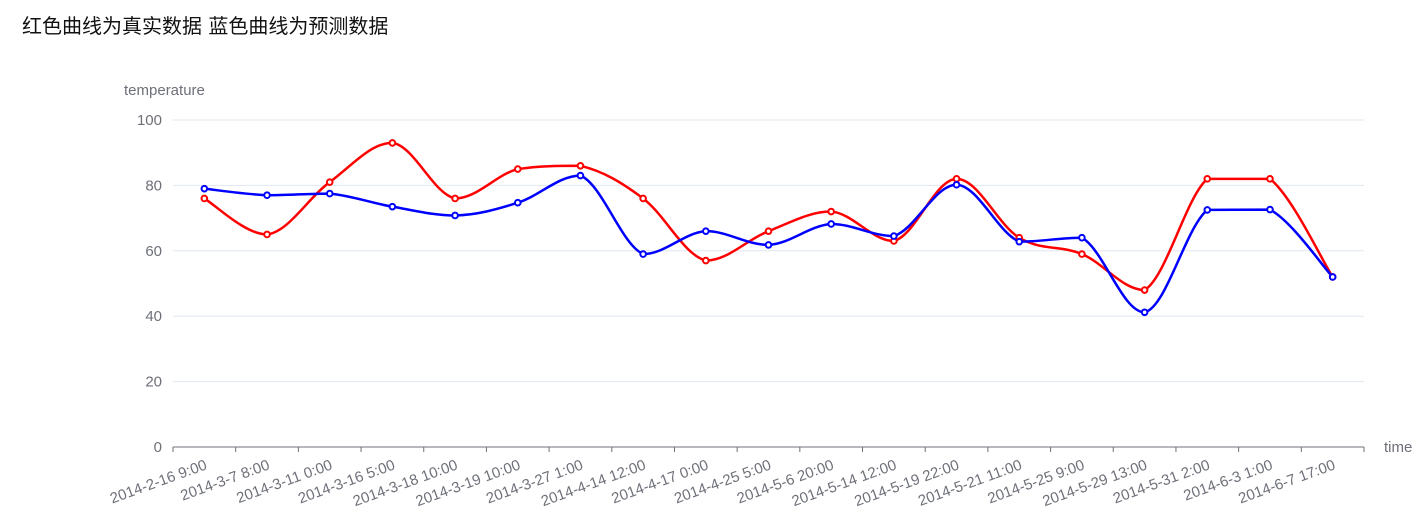  What do you see at coordinates (205, 26) in the screenshot?
I see `page-title: 红色曲线为真实数据 蓝色曲线为预测数据` at bounding box center [205, 26].